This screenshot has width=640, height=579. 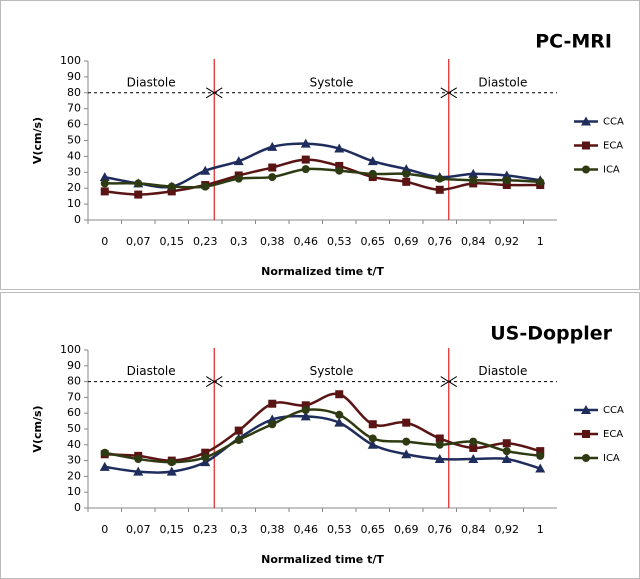 I want to click on legend-label: ICA, so click(x=611, y=458).